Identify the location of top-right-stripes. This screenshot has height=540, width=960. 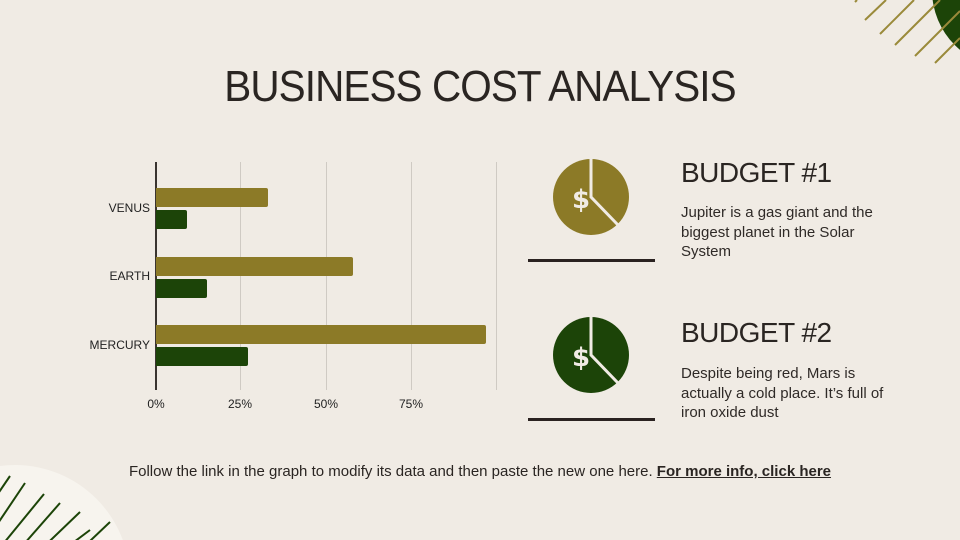
(907, 32).